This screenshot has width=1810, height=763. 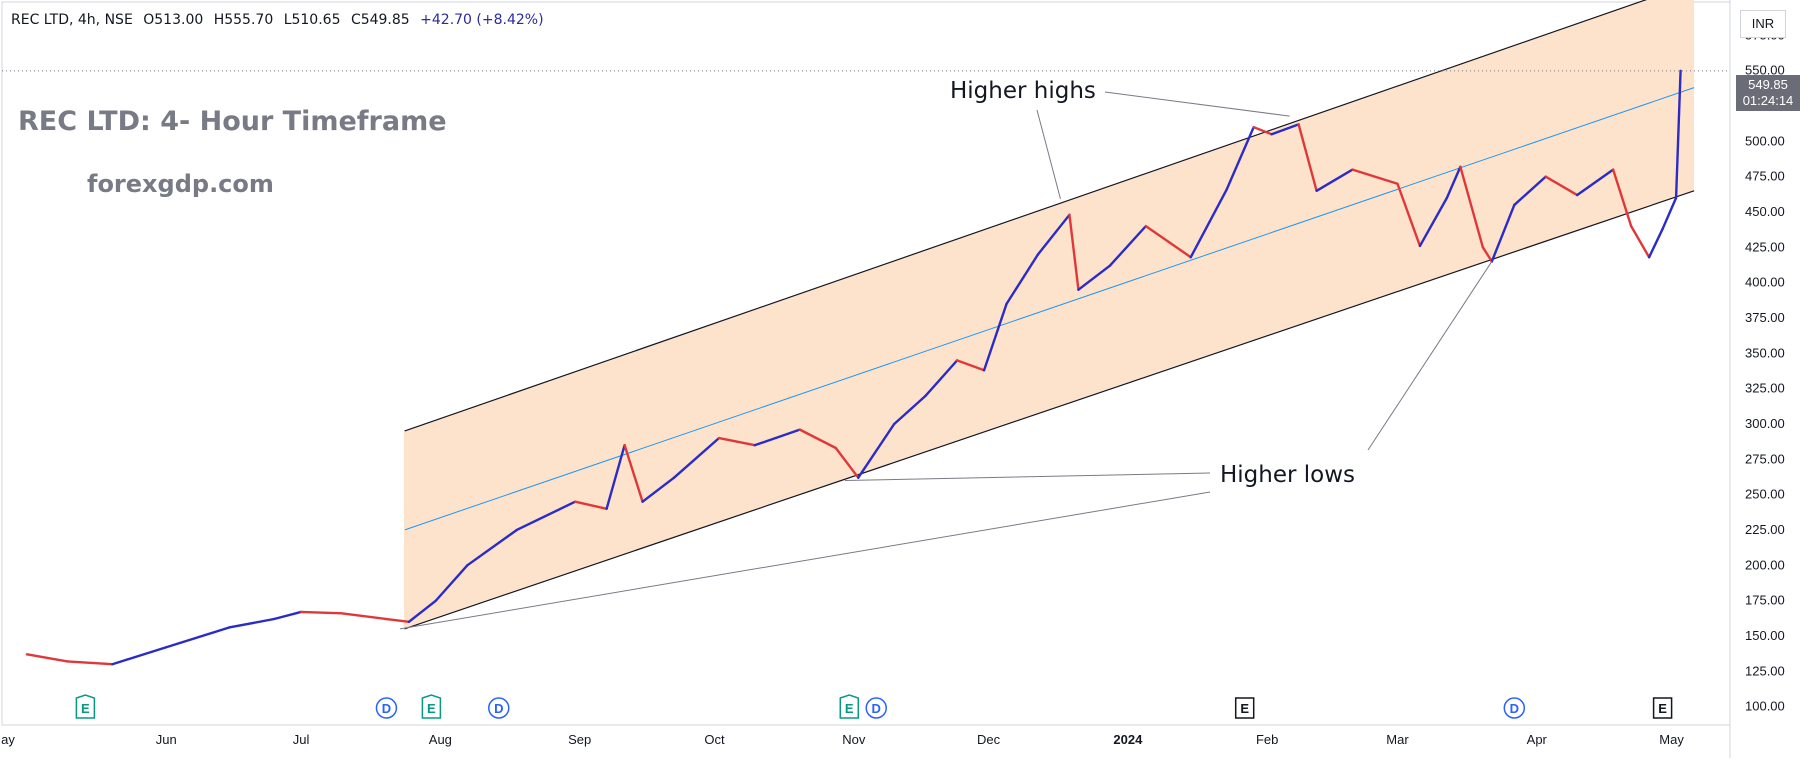 What do you see at coordinates (1128, 739) in the screenshot?
I see `time-tick-label: 2024` at bounding box center [1128, 739].